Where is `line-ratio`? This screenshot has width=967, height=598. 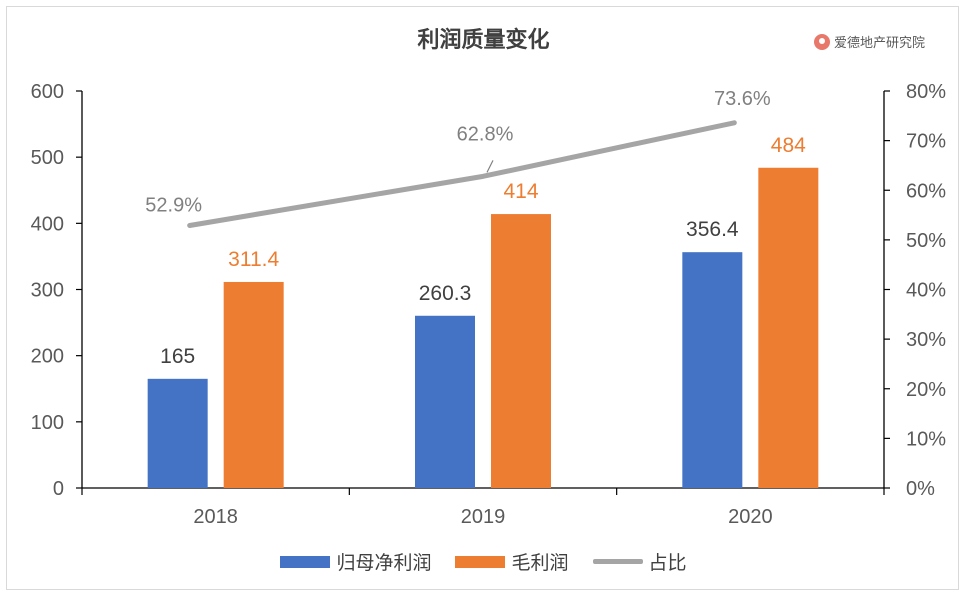
line-ratio is located at coordinates (462, 174).